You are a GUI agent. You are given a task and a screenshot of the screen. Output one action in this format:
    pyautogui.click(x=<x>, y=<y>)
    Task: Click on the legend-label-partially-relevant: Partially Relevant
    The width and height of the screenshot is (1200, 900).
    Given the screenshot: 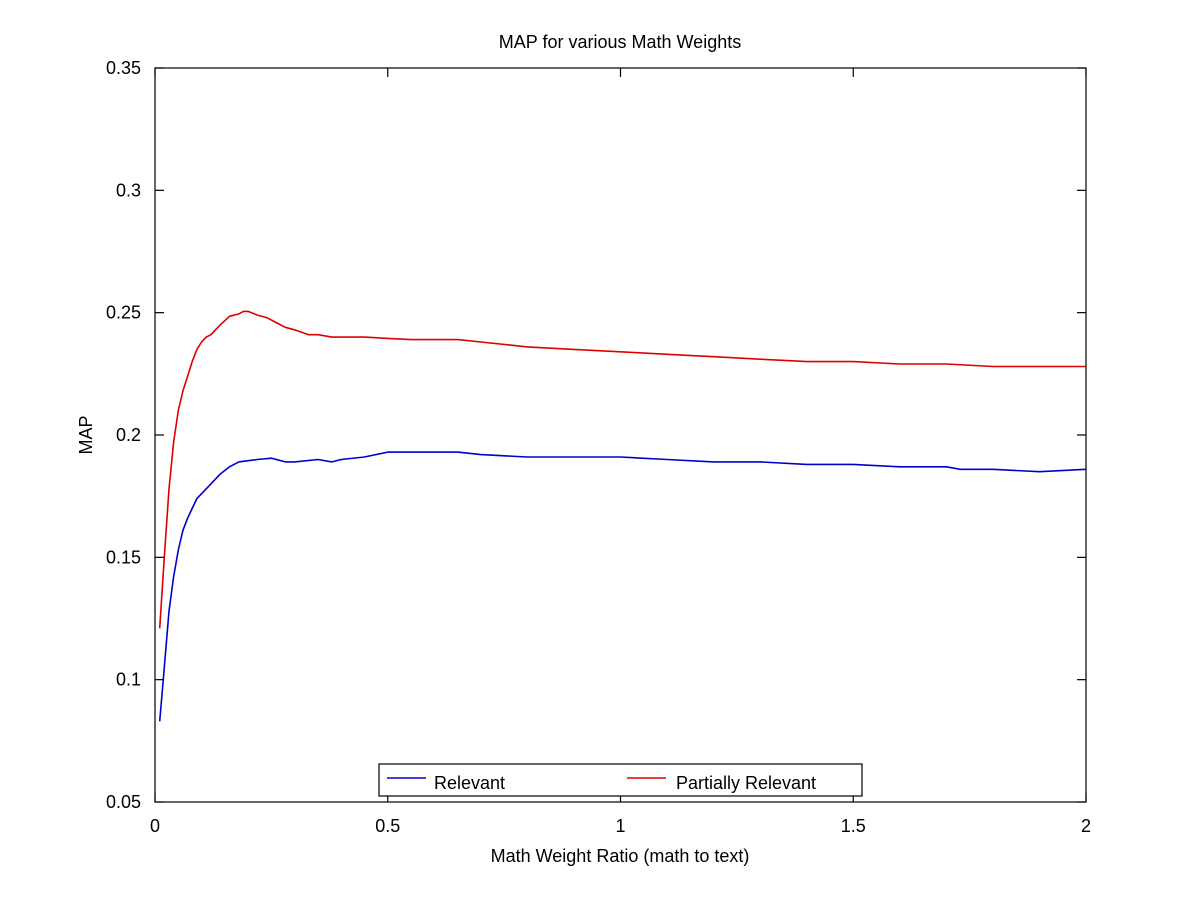 What is the action you would take?
    pyautogui.click(x=746, y=783)
    